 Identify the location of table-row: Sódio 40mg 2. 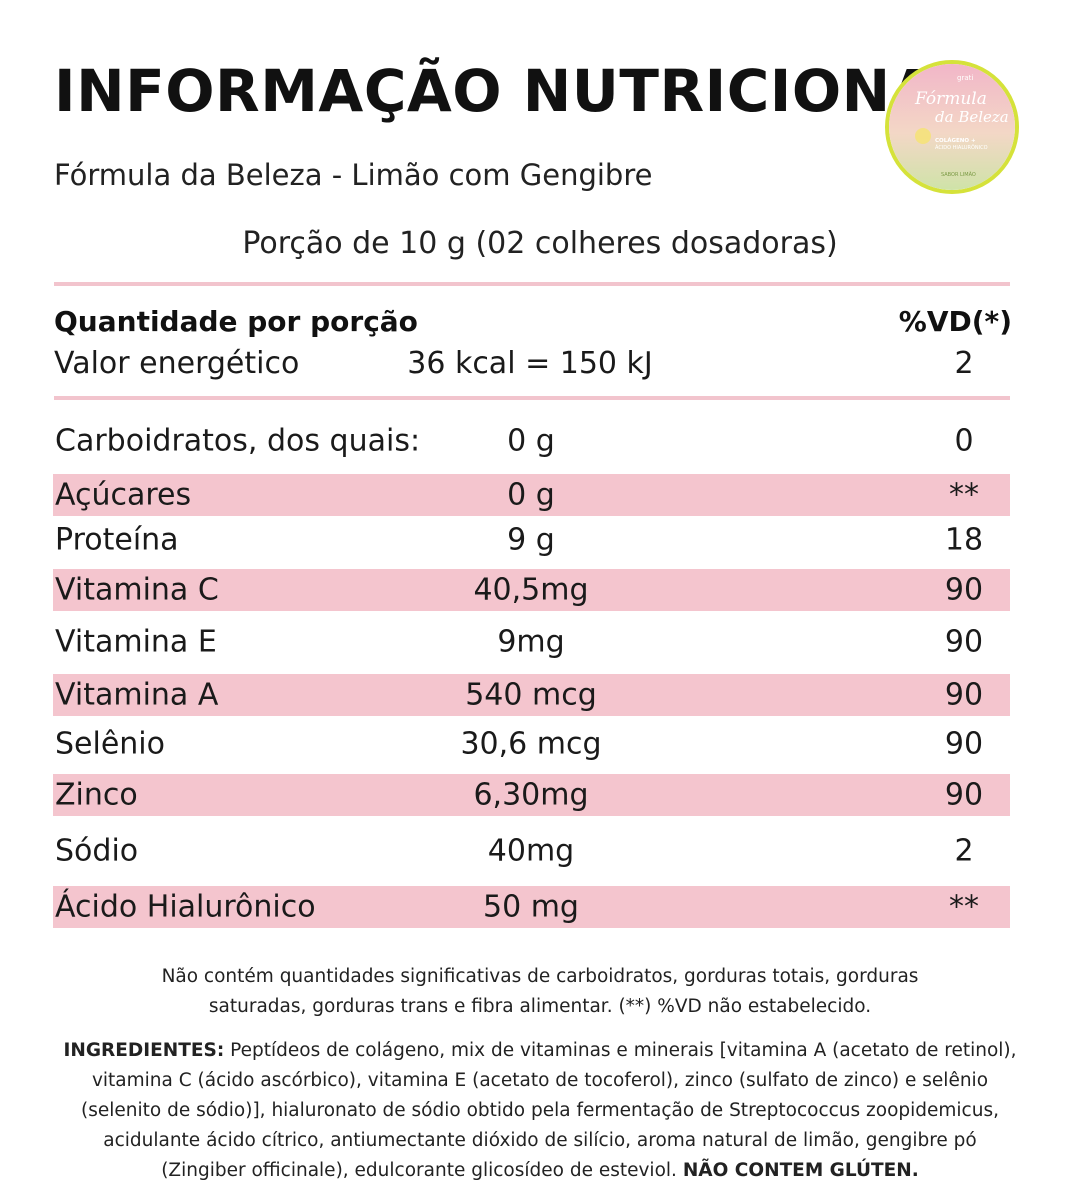
(531, 851).